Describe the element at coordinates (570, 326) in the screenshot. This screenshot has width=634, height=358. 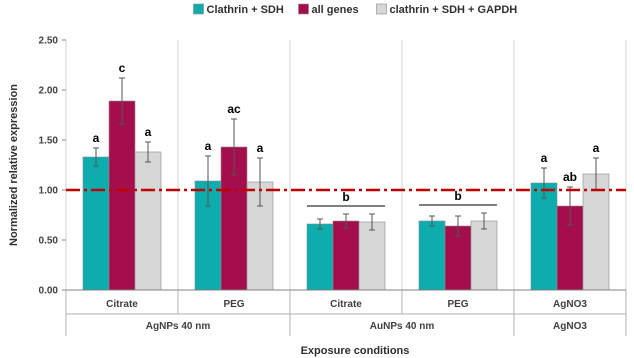
I see `x-group-label: AgNO3` at that location.